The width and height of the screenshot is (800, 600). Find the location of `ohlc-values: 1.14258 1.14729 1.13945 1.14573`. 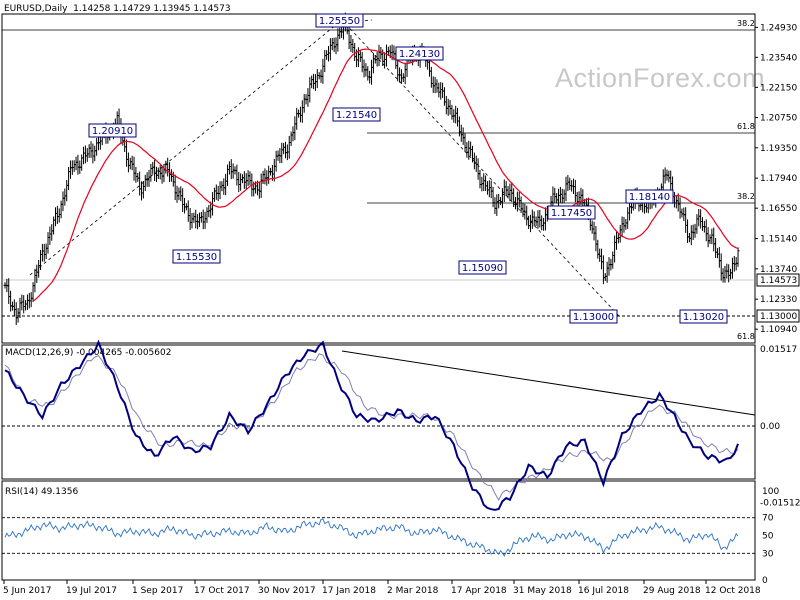

ohlc-values: 1.14258 1.14729 1.13945 1.14573 is located at coordinates (152, 9).